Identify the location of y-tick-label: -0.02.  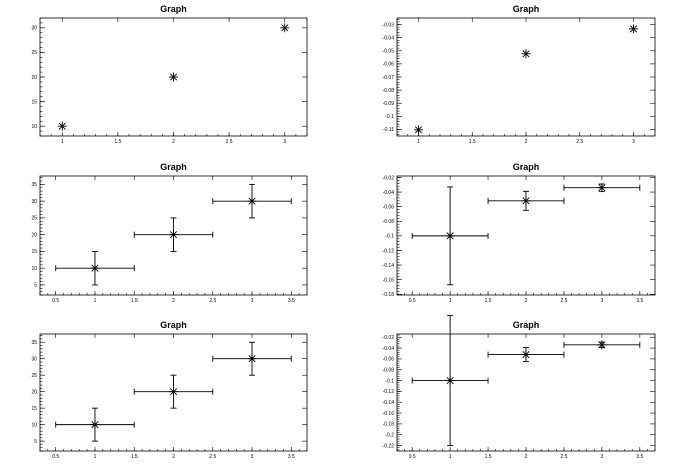
(389, 178).